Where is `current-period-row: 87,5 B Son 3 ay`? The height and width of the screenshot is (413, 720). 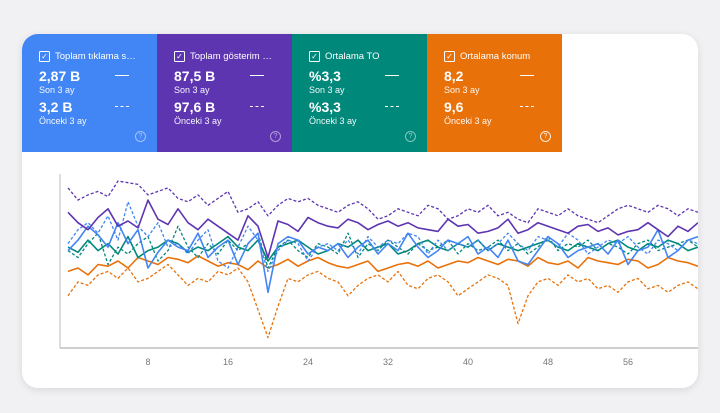 current-period-row: 87,5 B Son 3 ay is located at coordinates (228, 82).